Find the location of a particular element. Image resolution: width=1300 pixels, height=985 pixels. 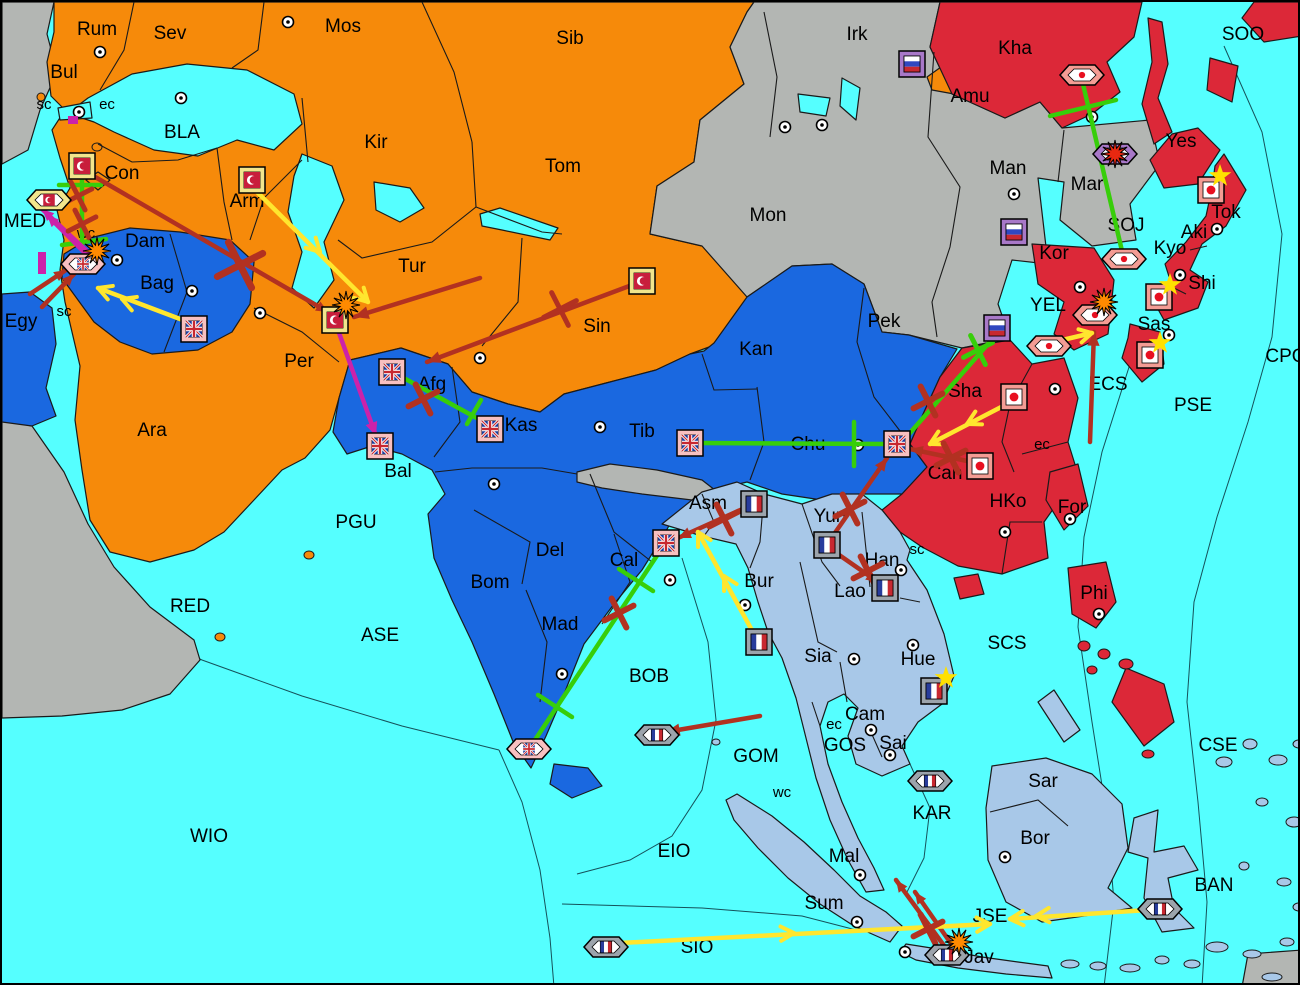

region-label-HKo: HKo is located at coordinates (1008, 501).